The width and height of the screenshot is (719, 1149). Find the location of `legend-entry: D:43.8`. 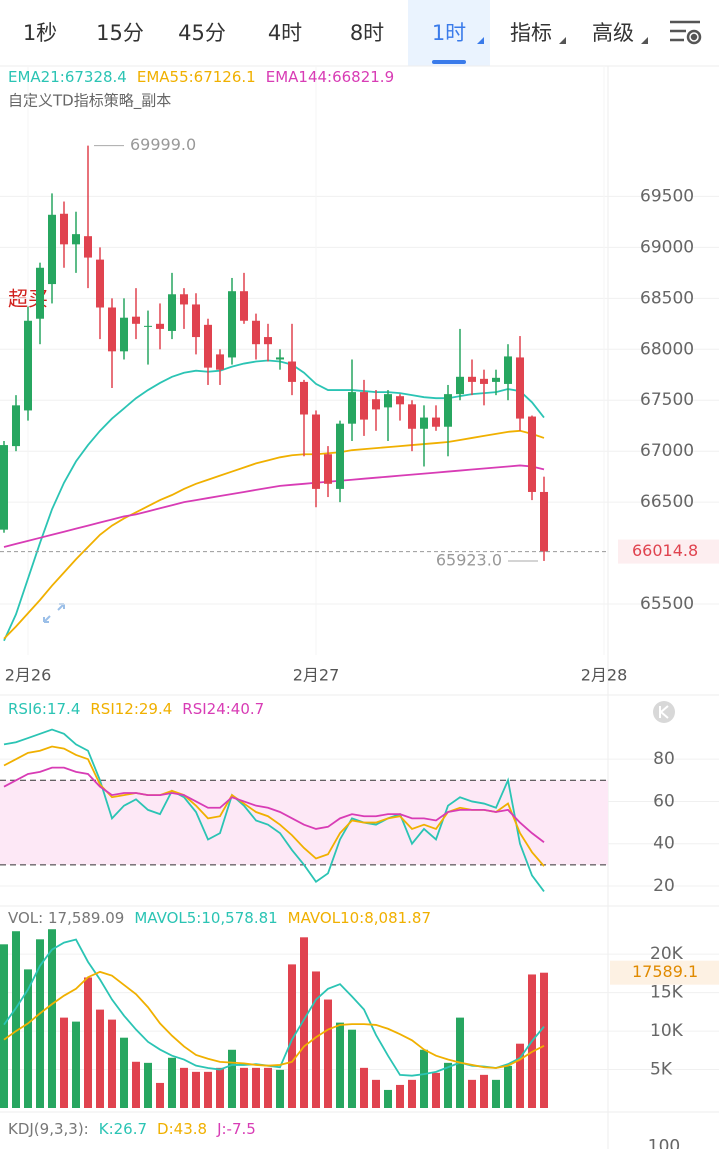

legend-entry: D:43.8 is located at coordinates (182, 1129).